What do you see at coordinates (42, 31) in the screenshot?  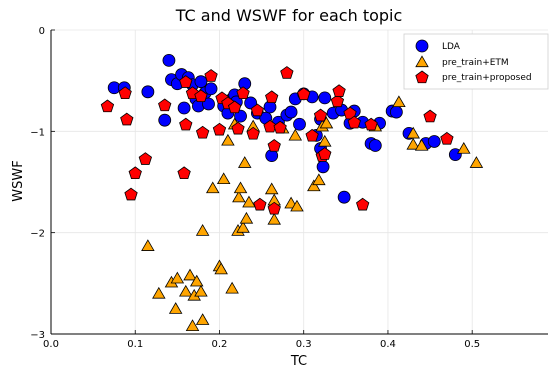 I see `y-tick-label: 0` at bounding box center [42, 31].